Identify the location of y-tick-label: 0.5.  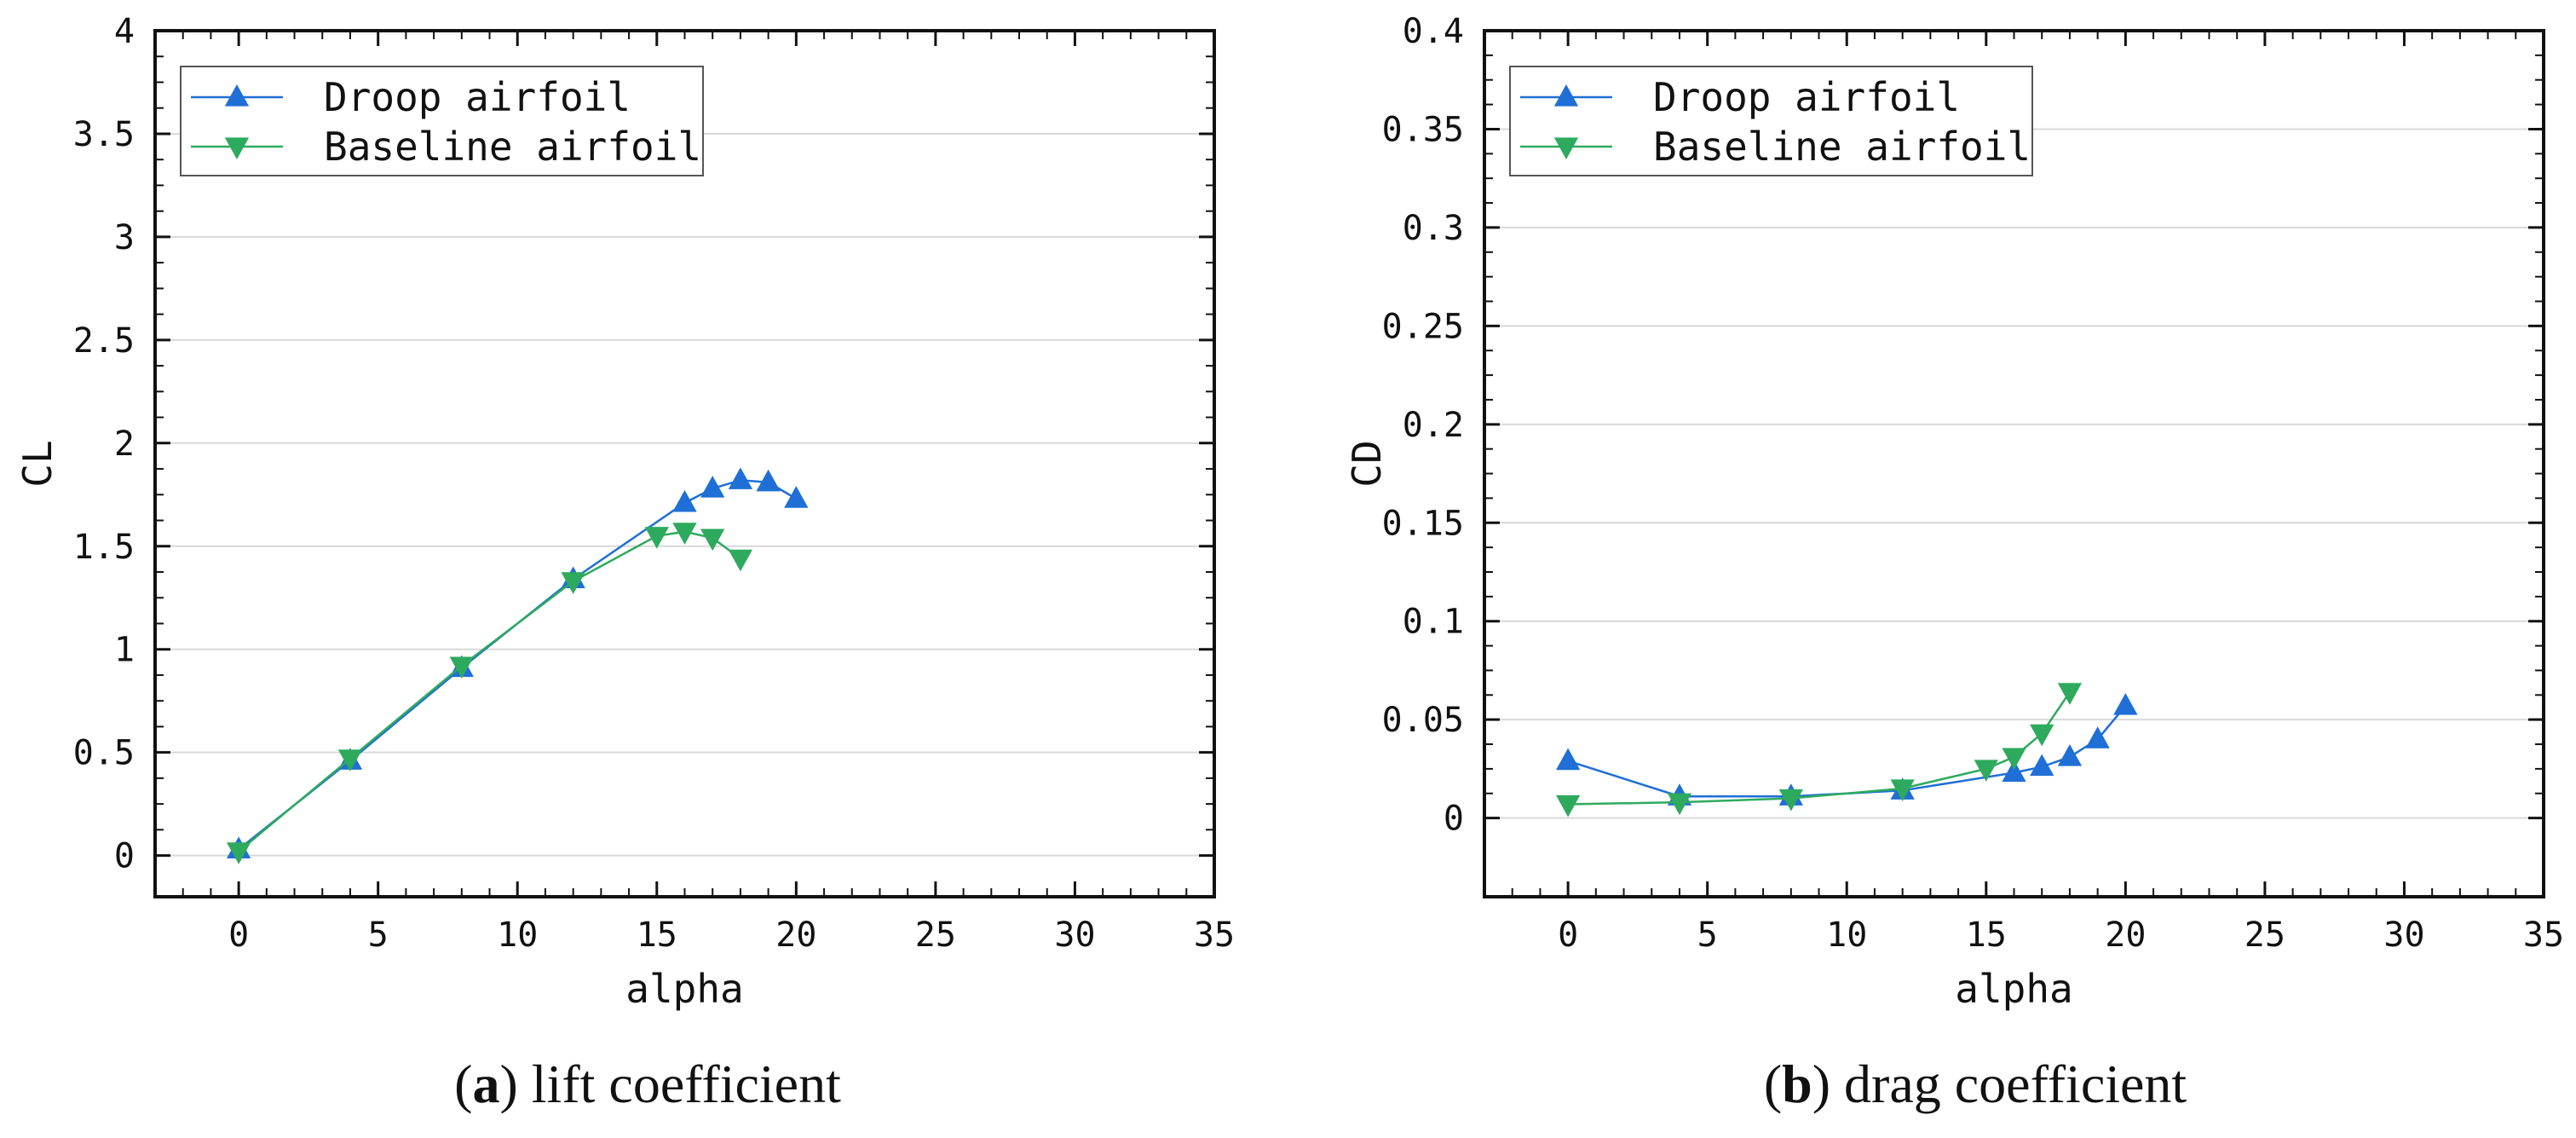
(104, 753).